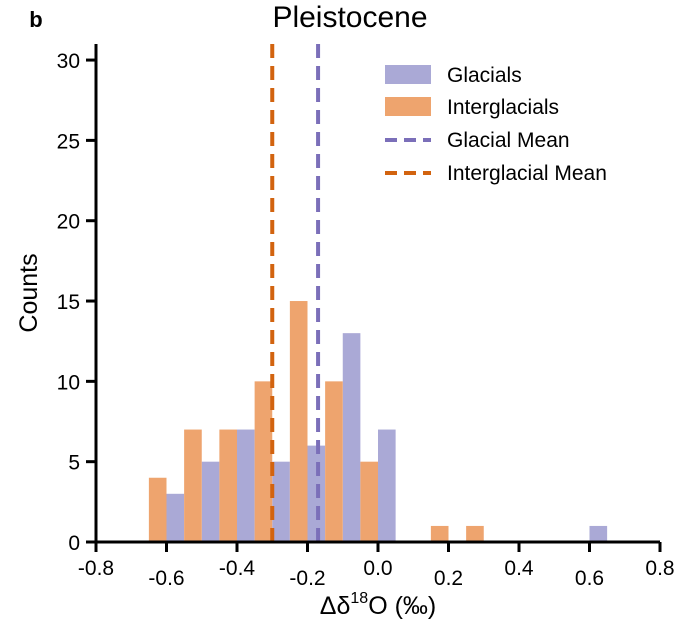  What do you see at coordinates (74, 463) in the screenshot?
I see `y-tick-label: 5` at bounding box center [74, 463].